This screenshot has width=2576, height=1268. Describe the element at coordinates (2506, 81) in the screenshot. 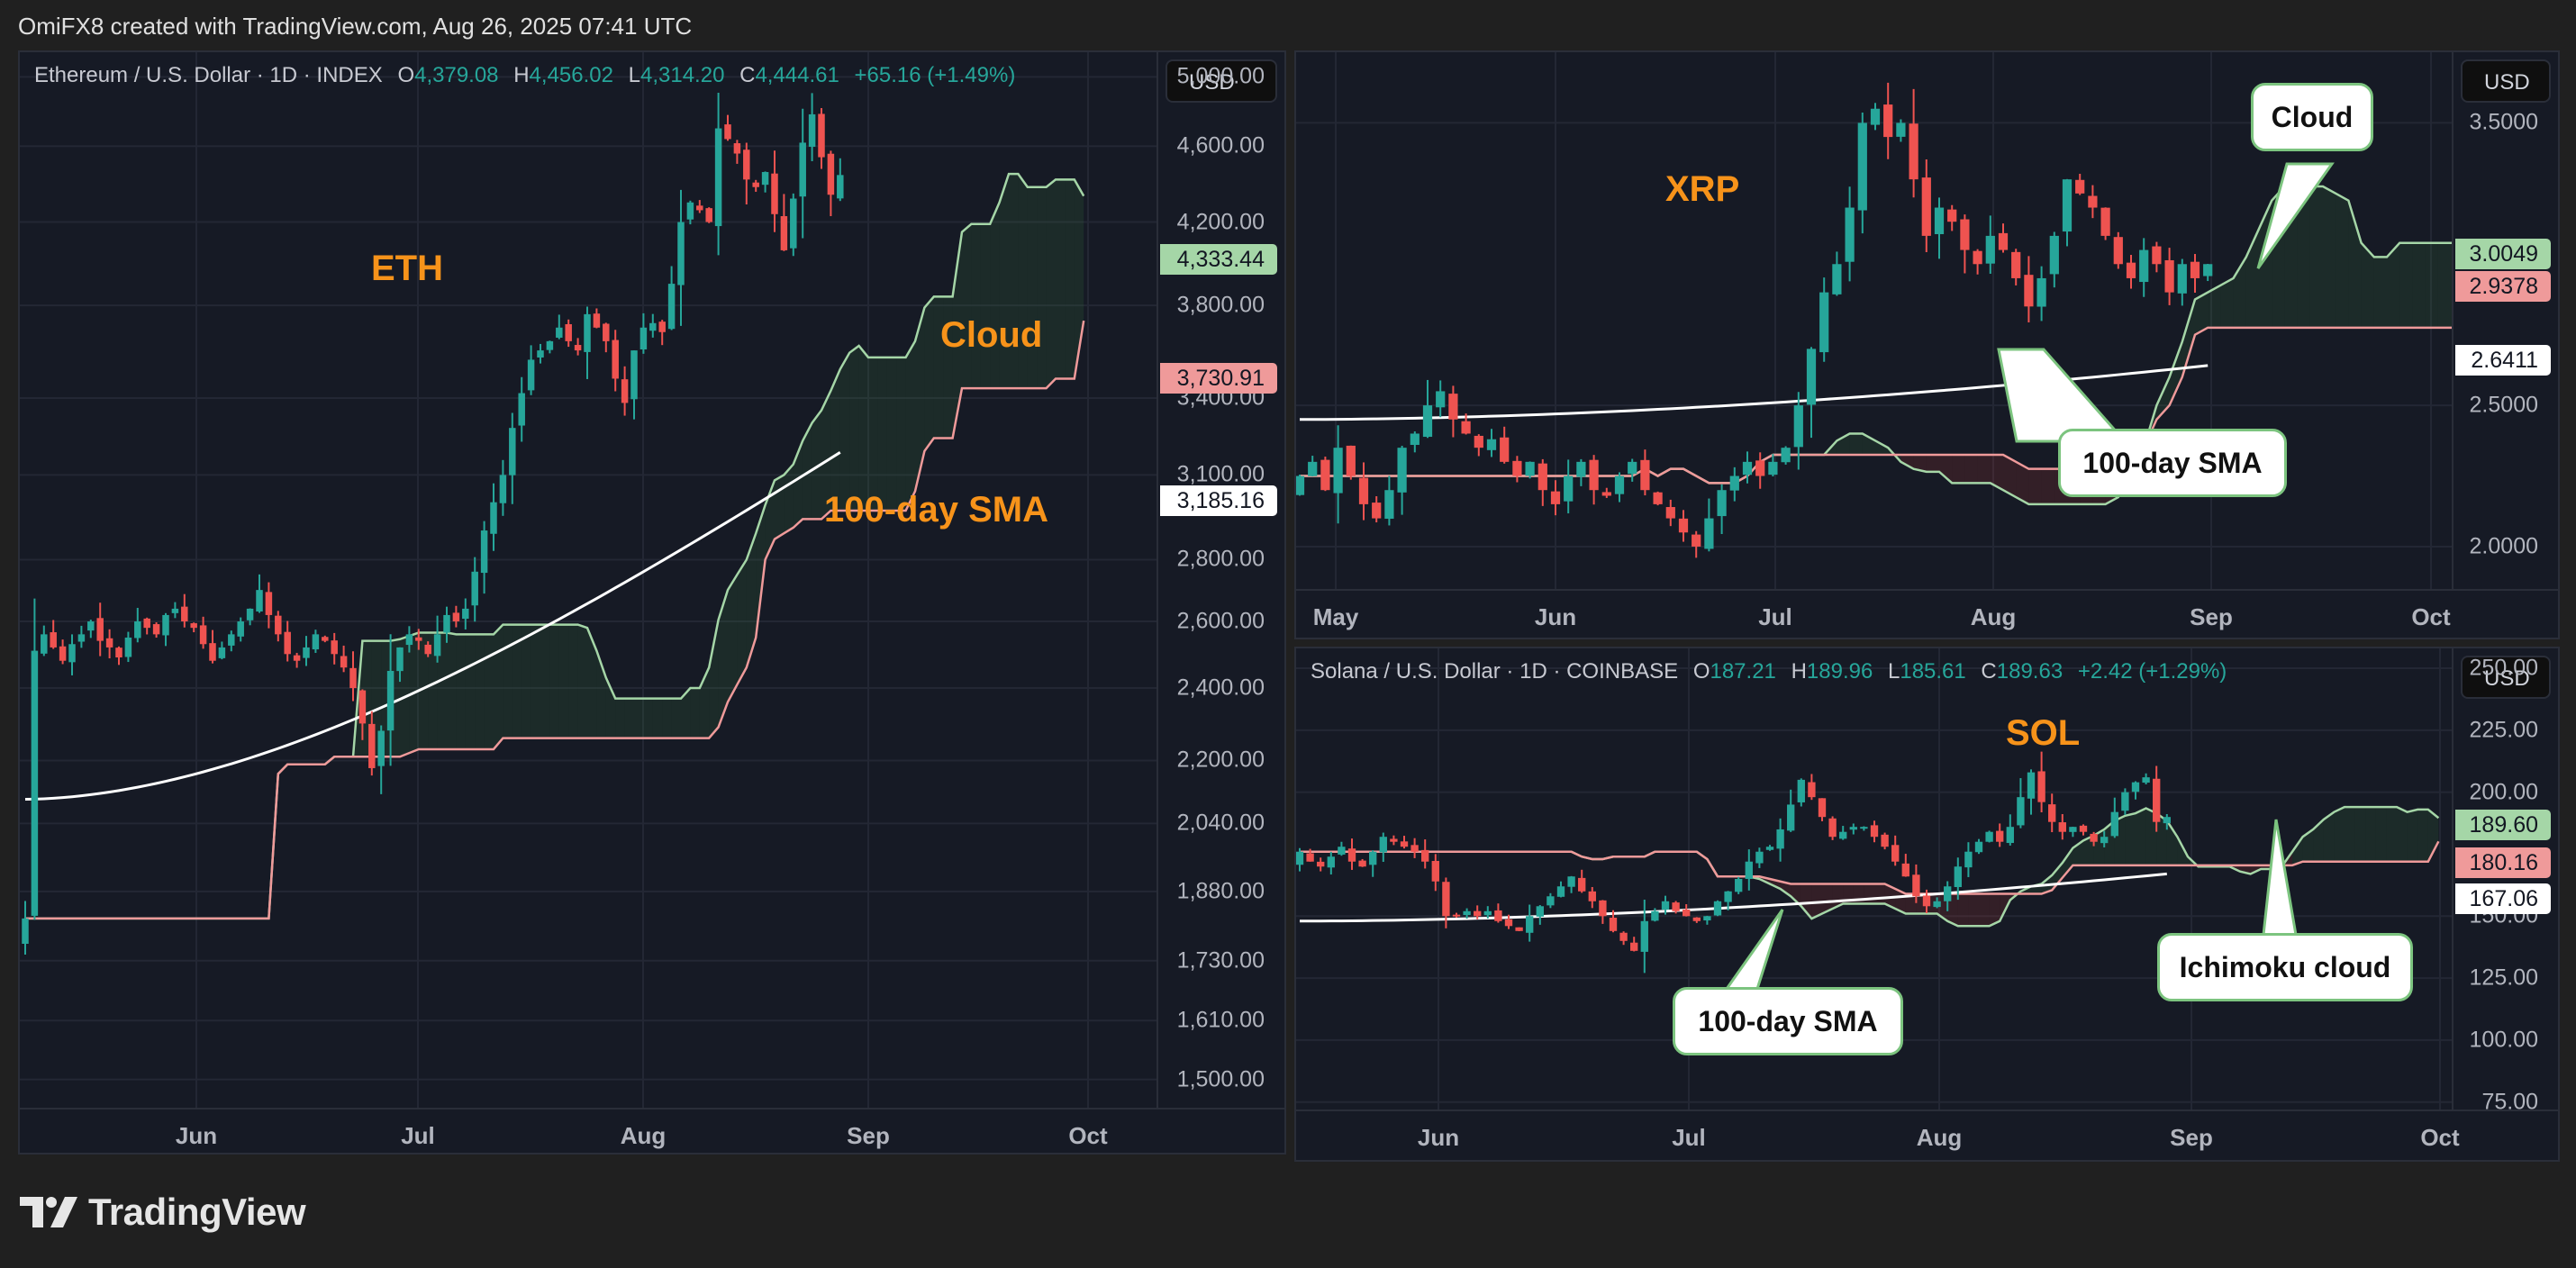

I see `xrp-currency-button: USD` at that location.